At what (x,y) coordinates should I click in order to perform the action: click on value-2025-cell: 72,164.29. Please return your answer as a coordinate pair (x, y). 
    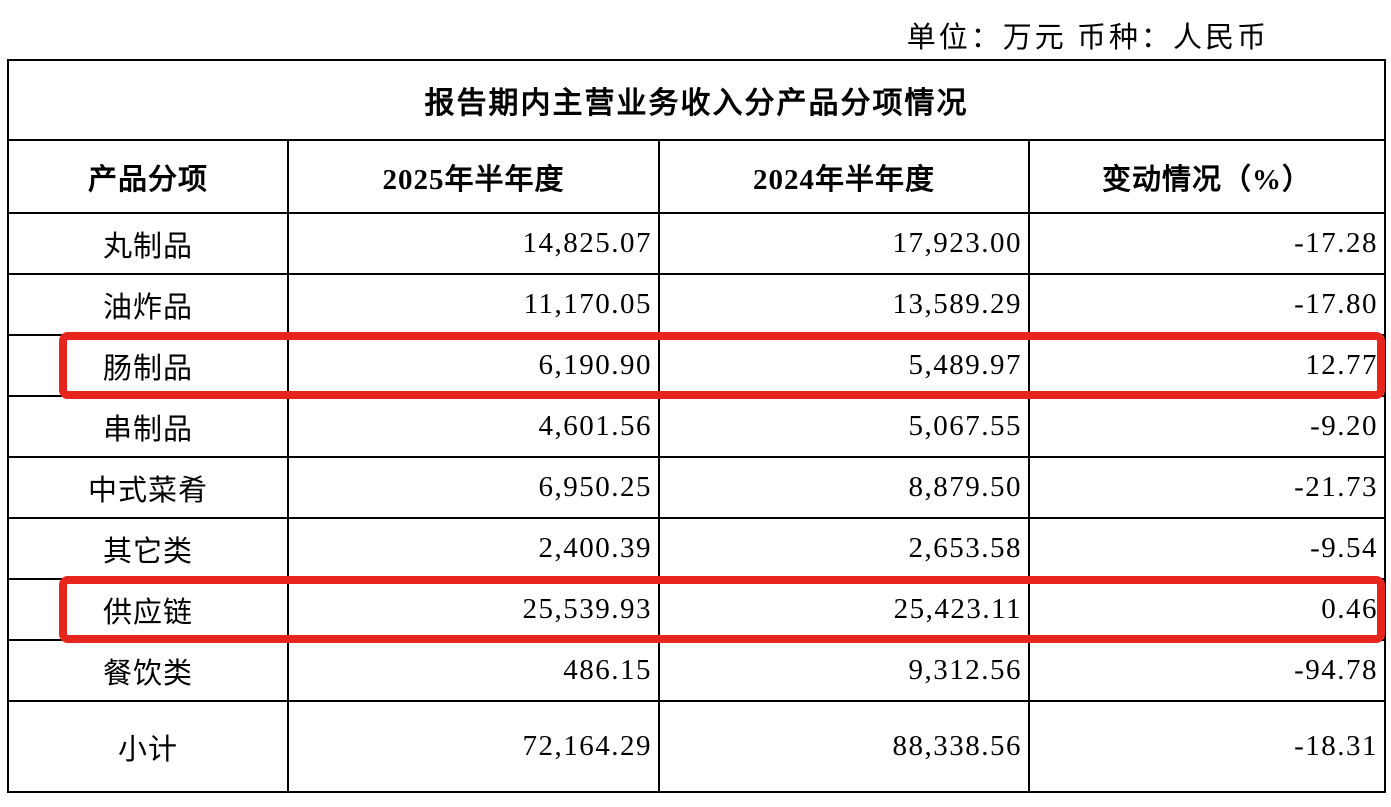
    Looking at the image, I should click on (473, 746).